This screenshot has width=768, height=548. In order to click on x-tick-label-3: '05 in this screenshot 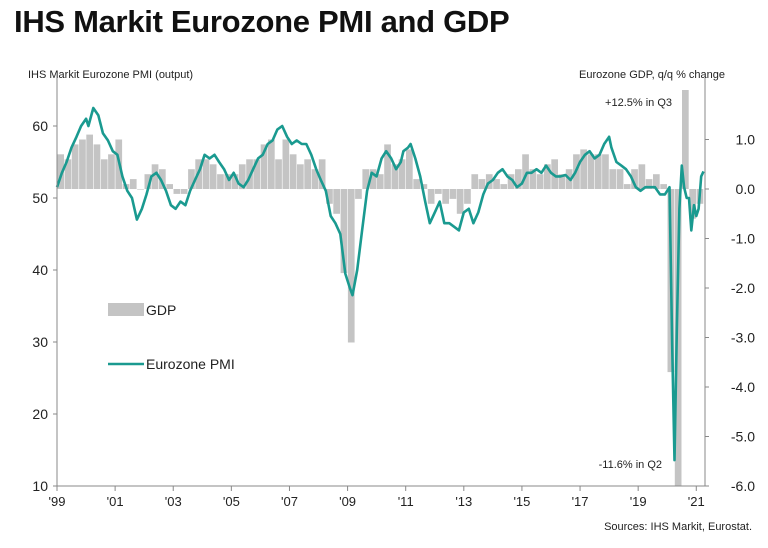, I will do `click(231, 501)`.